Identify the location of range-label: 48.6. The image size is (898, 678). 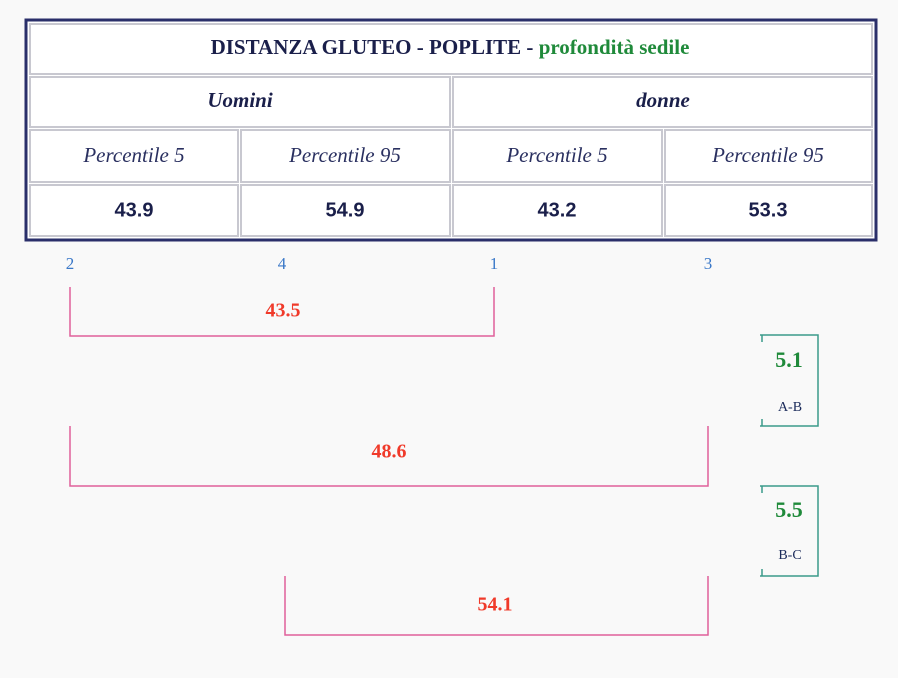
(389, 452).